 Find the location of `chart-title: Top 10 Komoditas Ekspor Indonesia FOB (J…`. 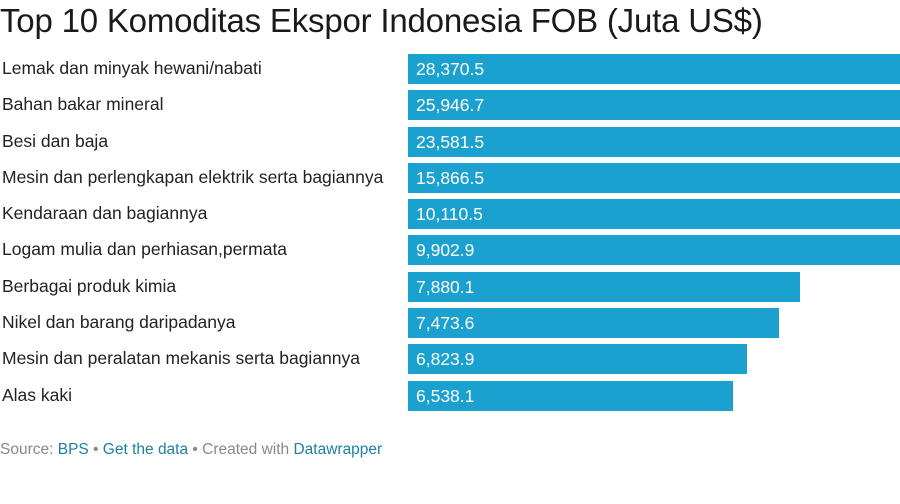

chart-title: Top 10 Komoditas Ekspor Indonesia FOB (J… is located at coordinates (381, 20).